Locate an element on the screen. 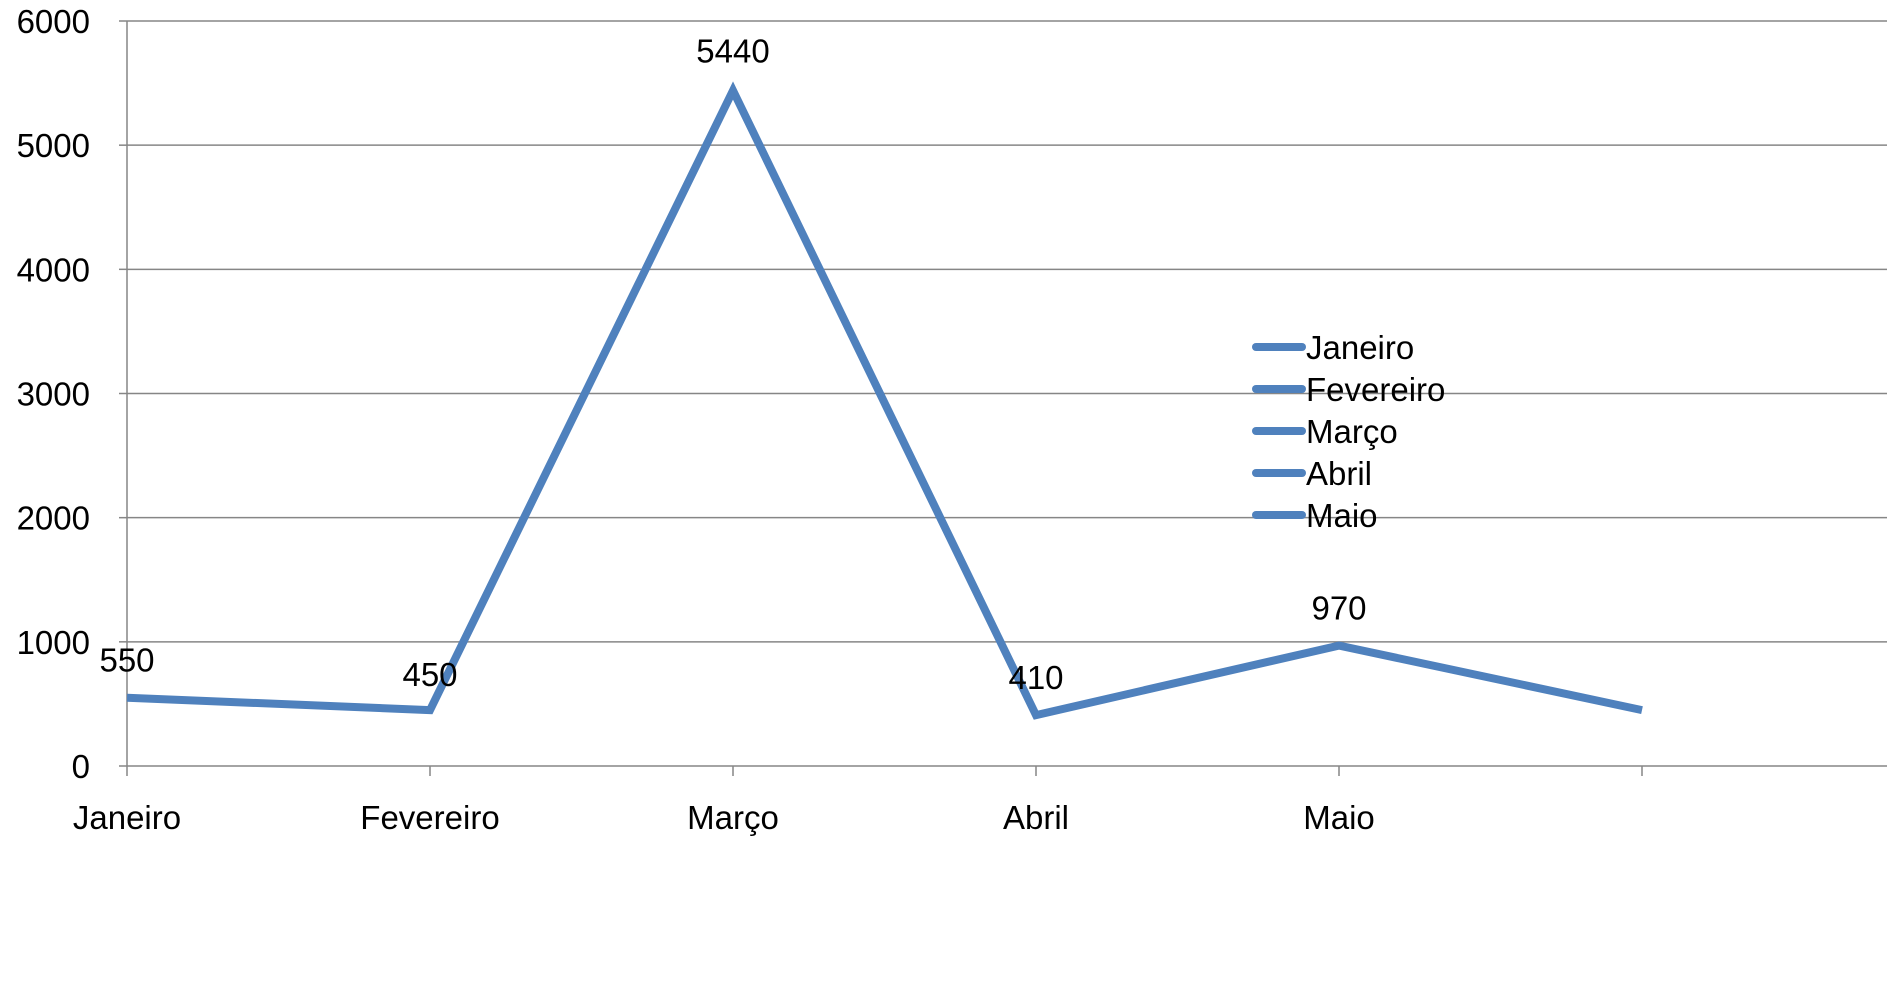 Image resolution: width=1887 pixels, height=1007 pixels. y-tick-label: 0 is located at coordinates (81, 766).